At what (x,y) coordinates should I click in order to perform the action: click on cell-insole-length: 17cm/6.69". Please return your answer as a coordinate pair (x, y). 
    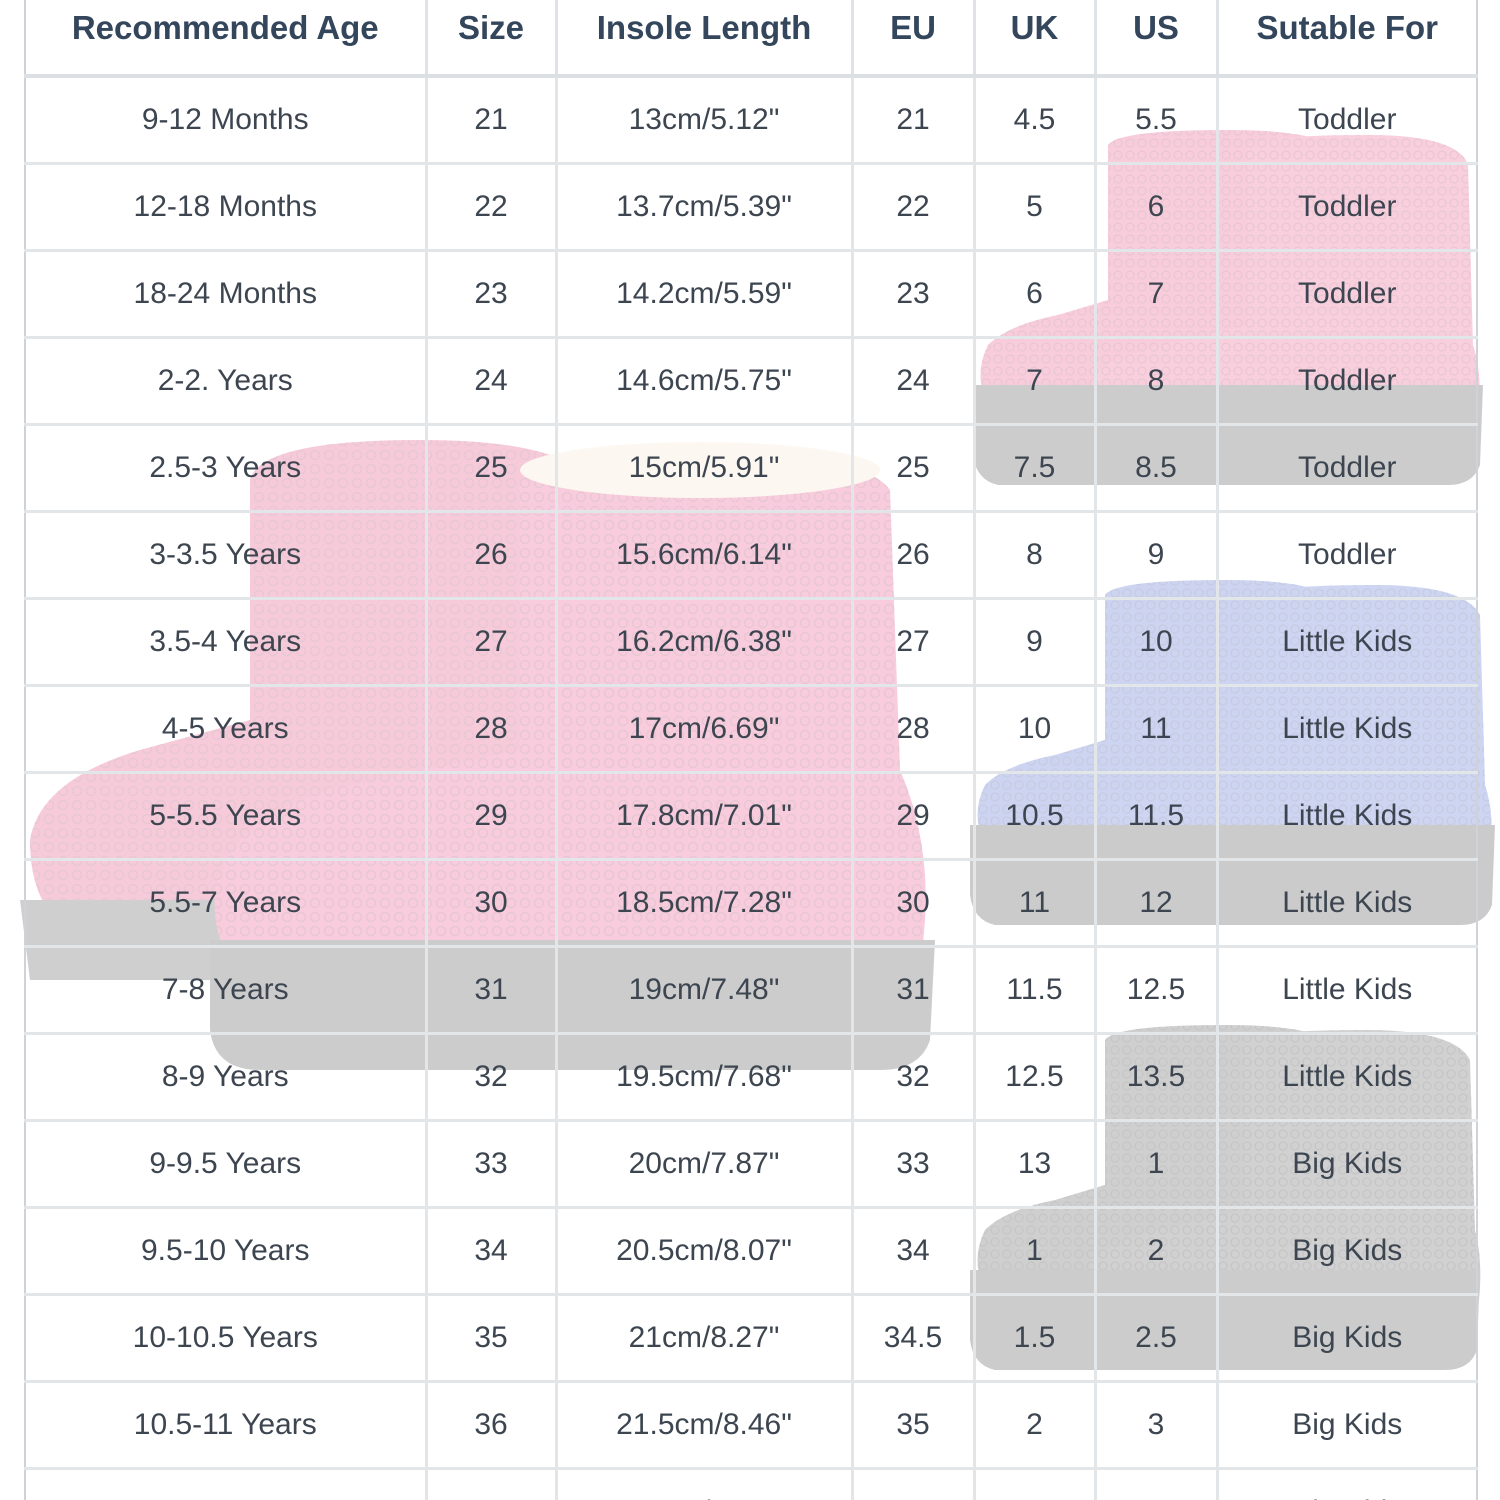
    Looking at the image, I should click on (705, 729).